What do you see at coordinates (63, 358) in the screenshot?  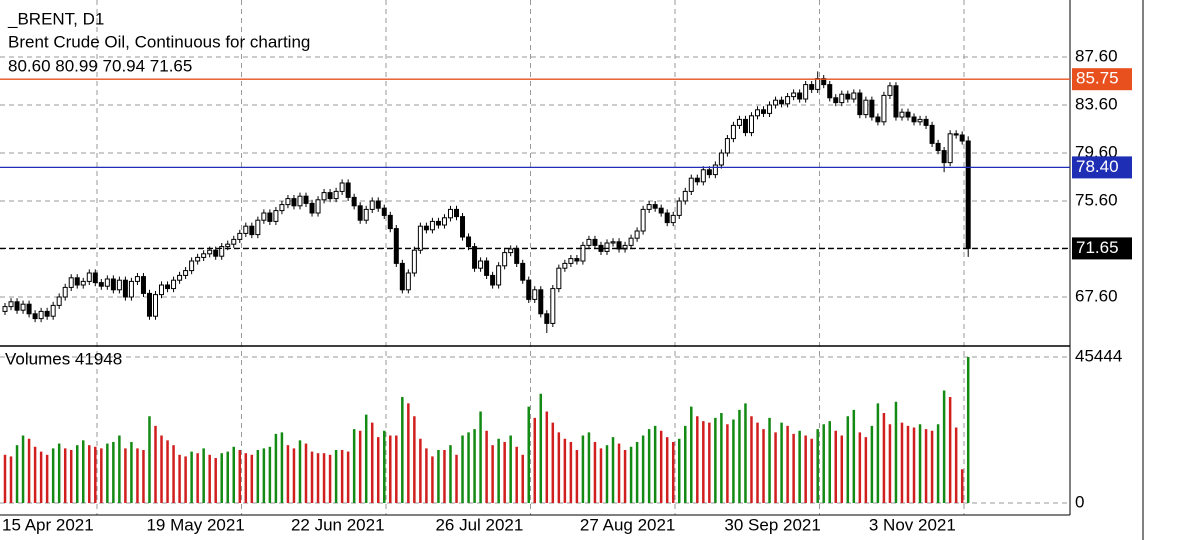 I see `volume-label: Volumes 41948` at bounding box center [63, 358].